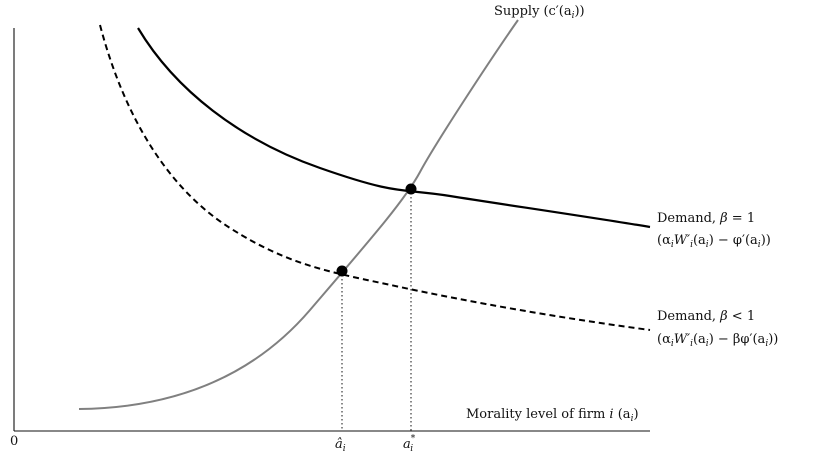 Image resolution: width=827 pixels, height=459 pixels. What do you see at coordinates (14, 441) in the screenshot?
I see `origin-label: 0` at bounding box center [14, 441].